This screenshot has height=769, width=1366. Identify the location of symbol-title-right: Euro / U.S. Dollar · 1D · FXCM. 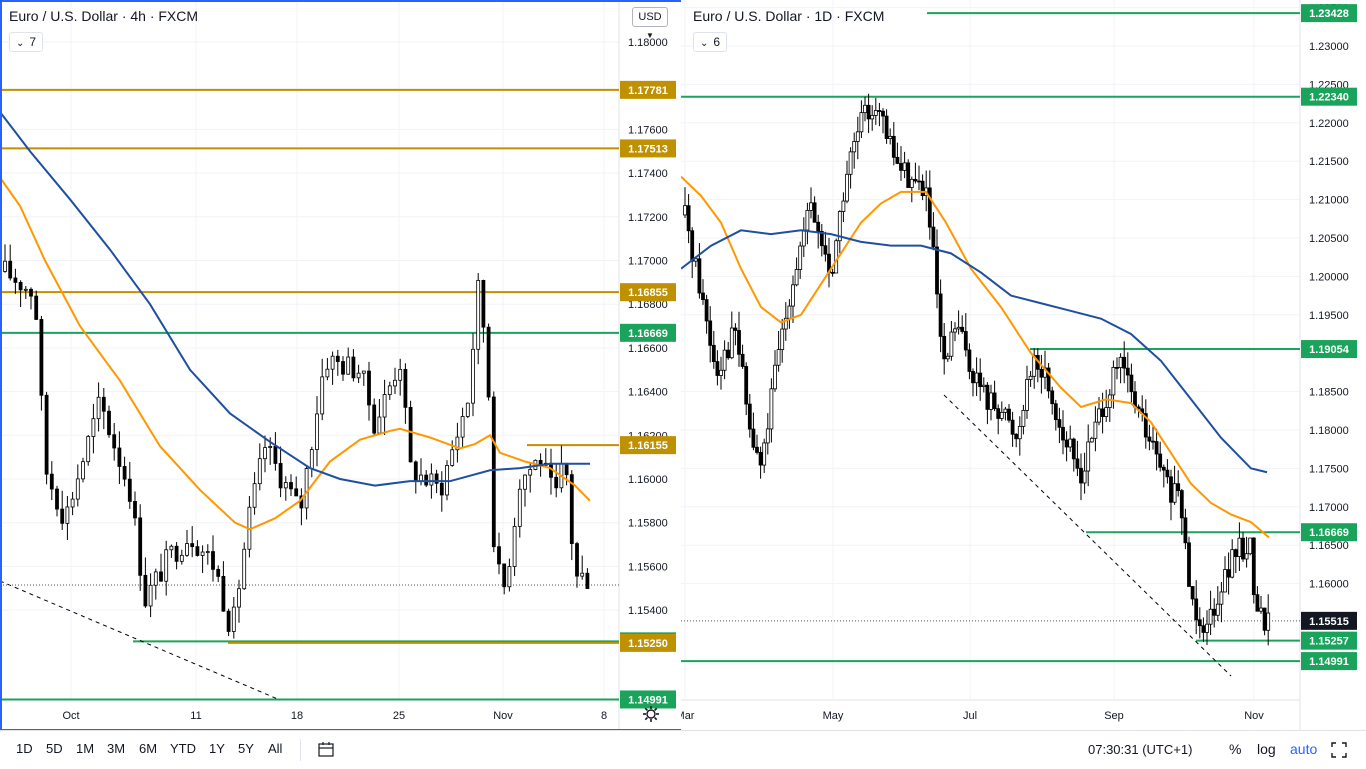
(789, 16).